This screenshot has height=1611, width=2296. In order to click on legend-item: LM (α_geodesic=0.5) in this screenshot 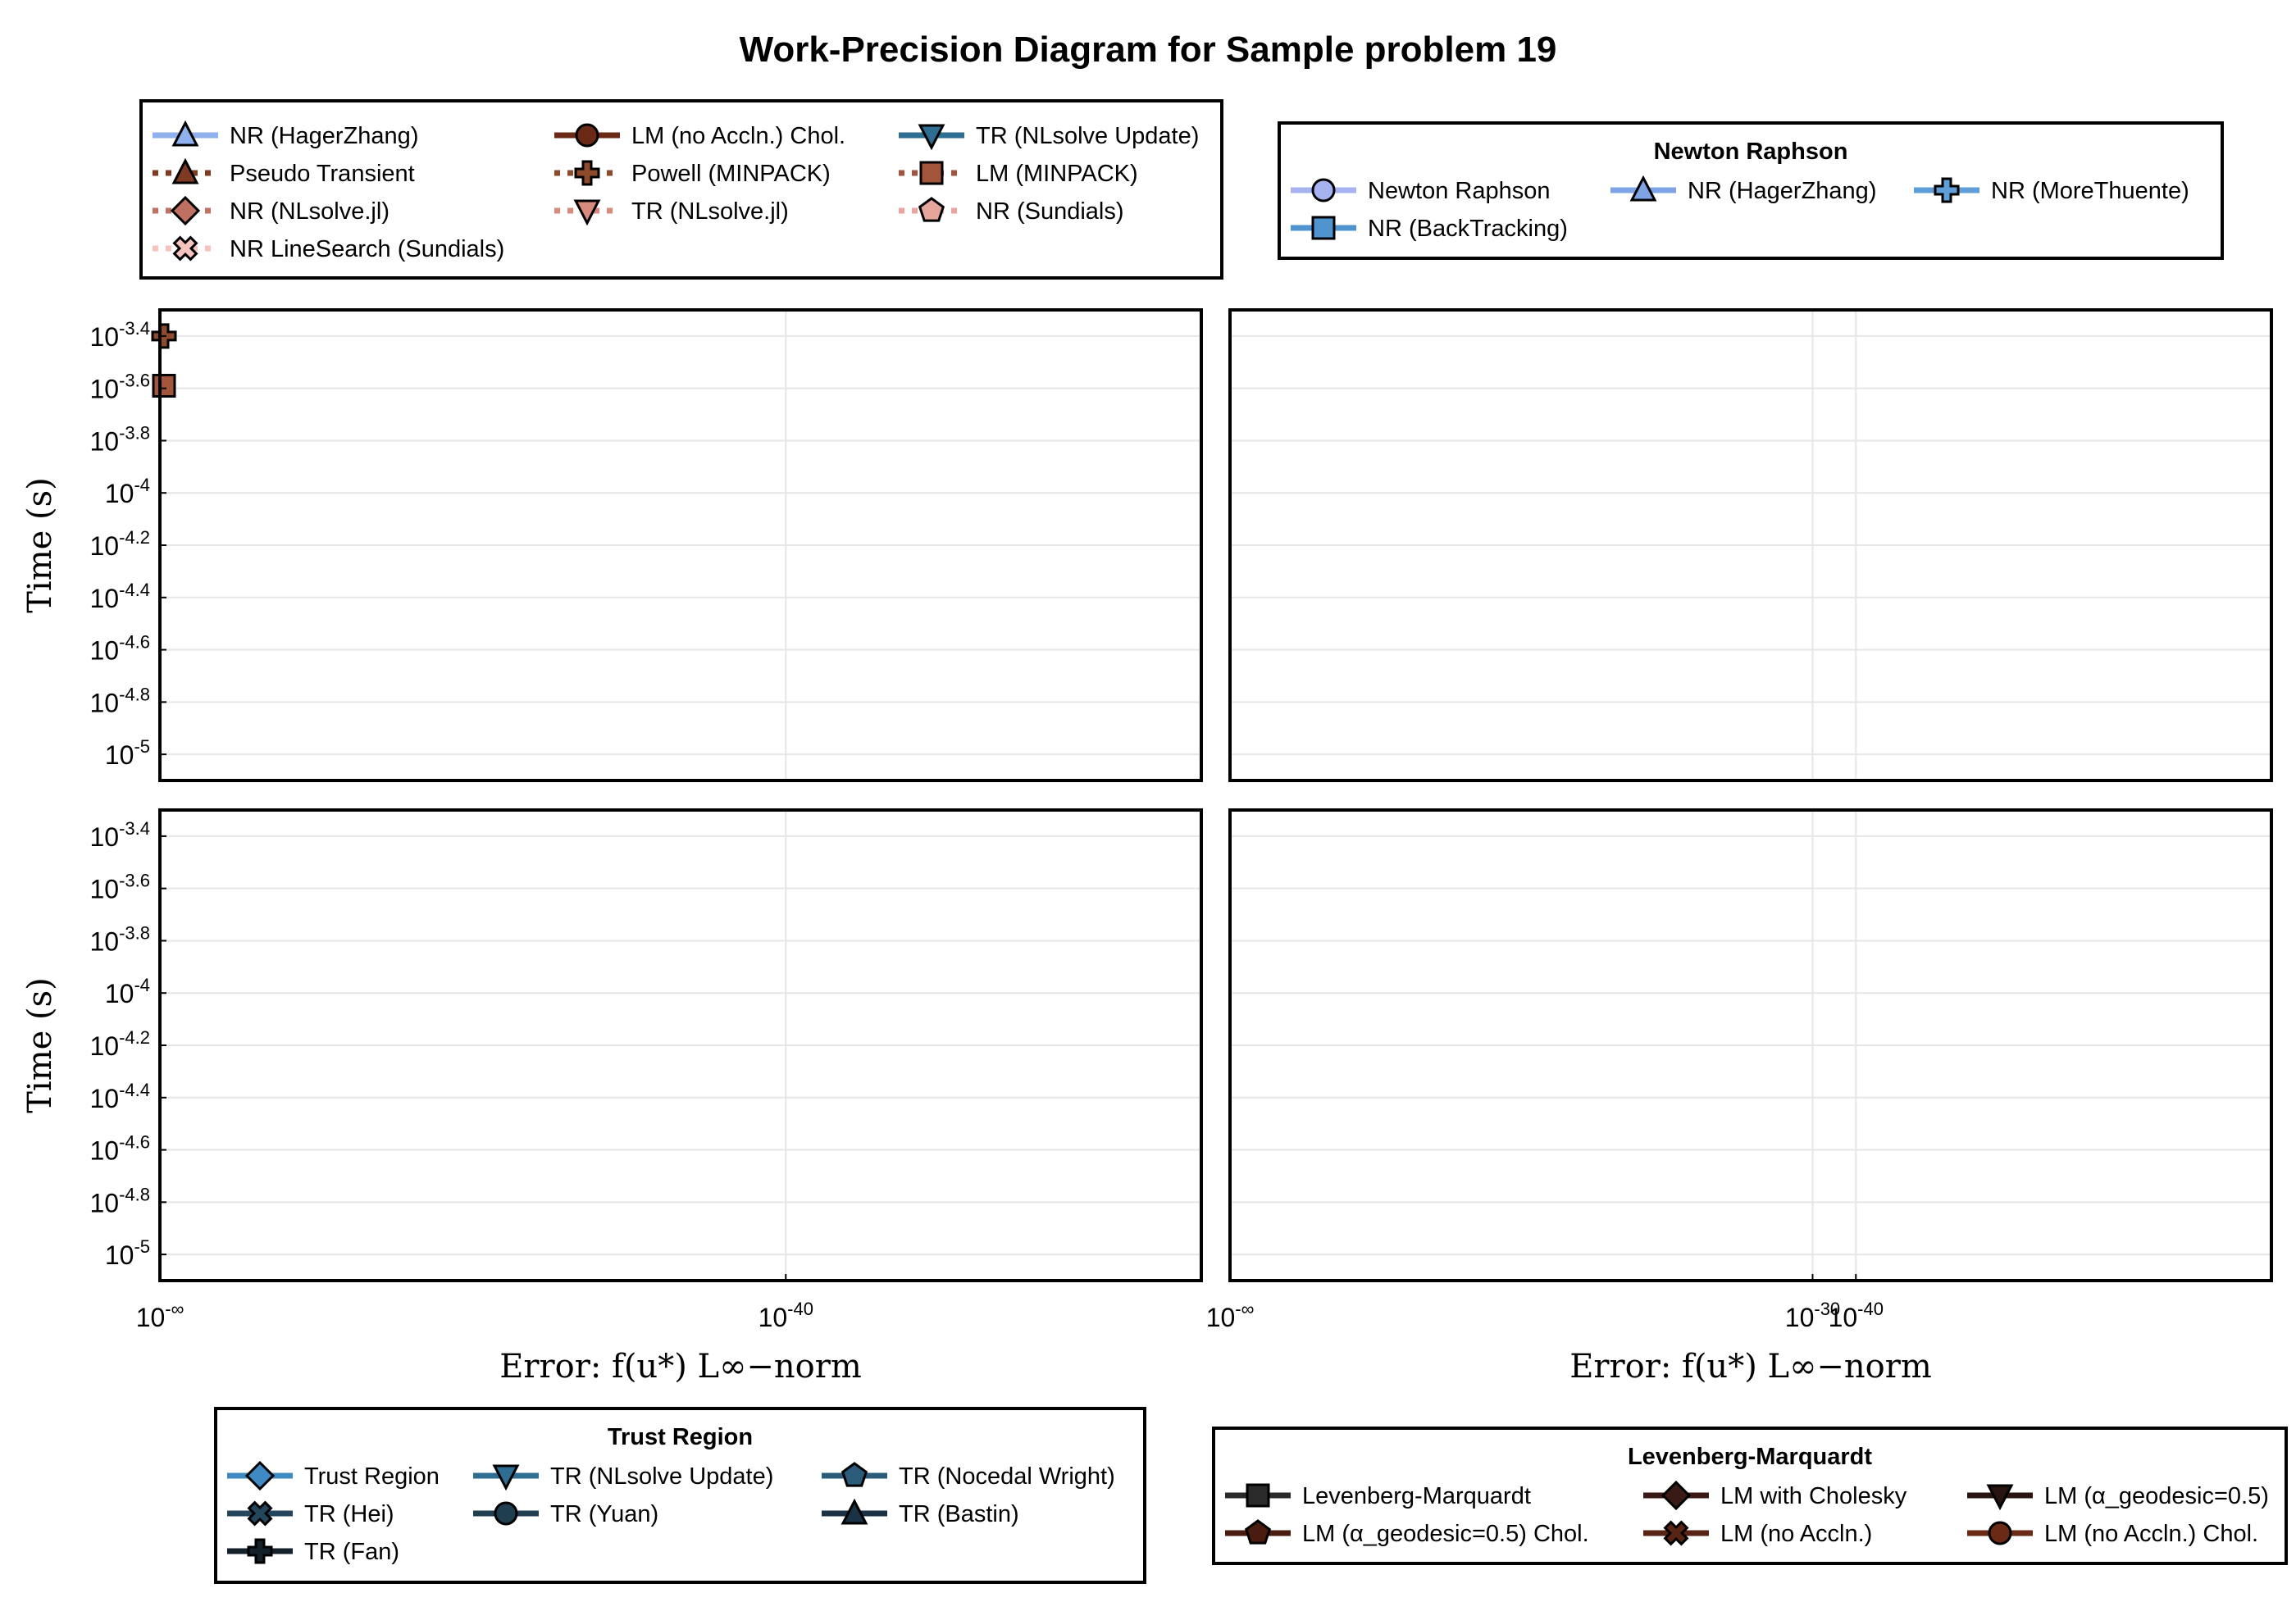, I will do `click(2118, 1497)`.